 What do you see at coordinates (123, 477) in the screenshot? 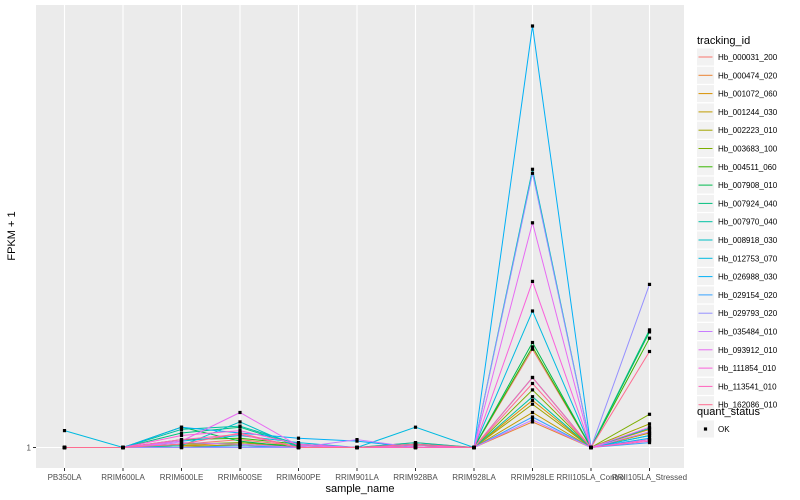
I see `x-tick-label: RRIM600LA` at bounding box center [123, 477].